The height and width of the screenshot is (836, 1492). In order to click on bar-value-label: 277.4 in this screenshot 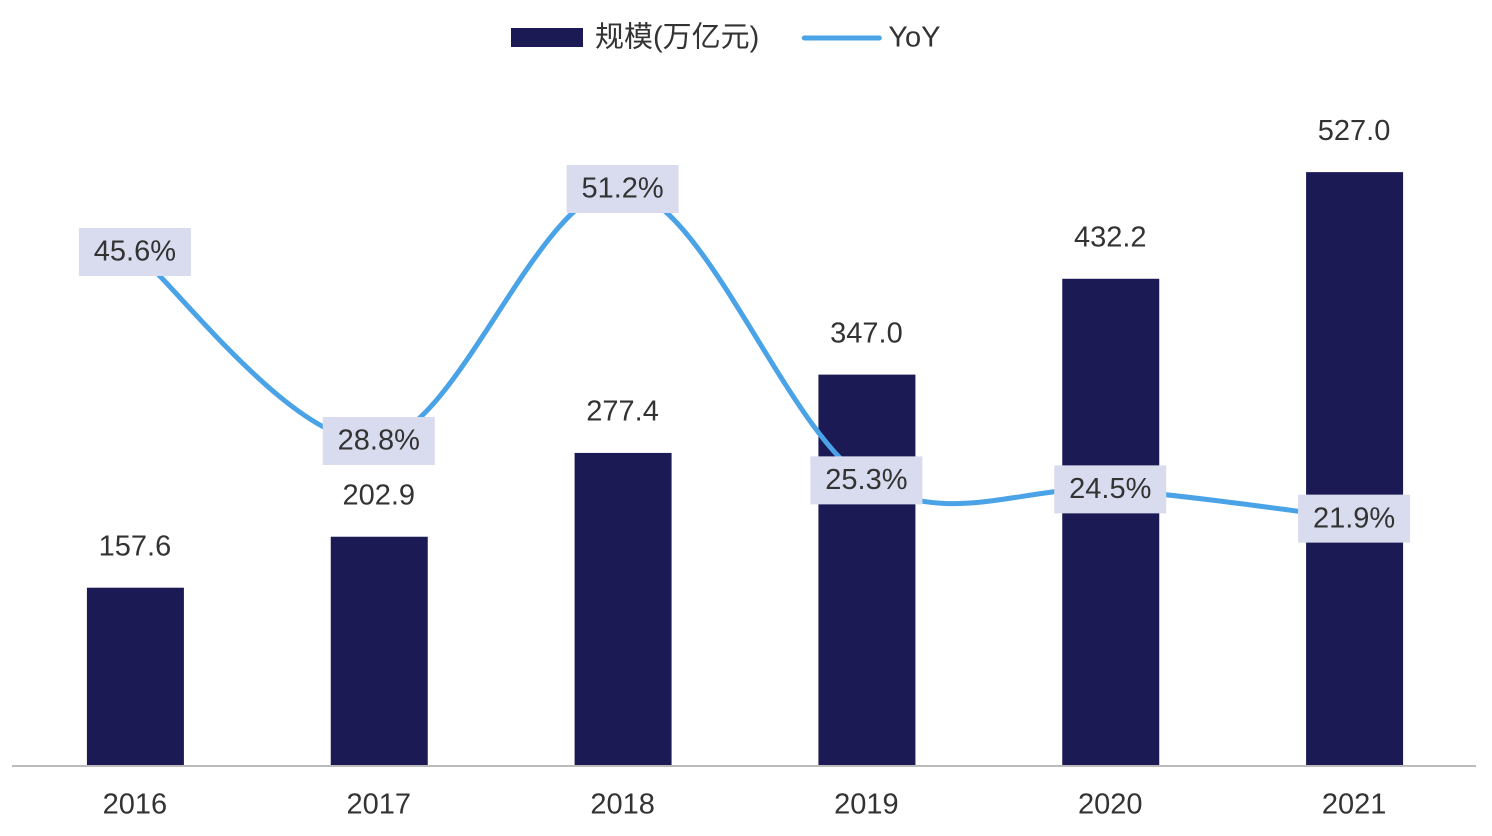, I will do `click(622, 412)`.